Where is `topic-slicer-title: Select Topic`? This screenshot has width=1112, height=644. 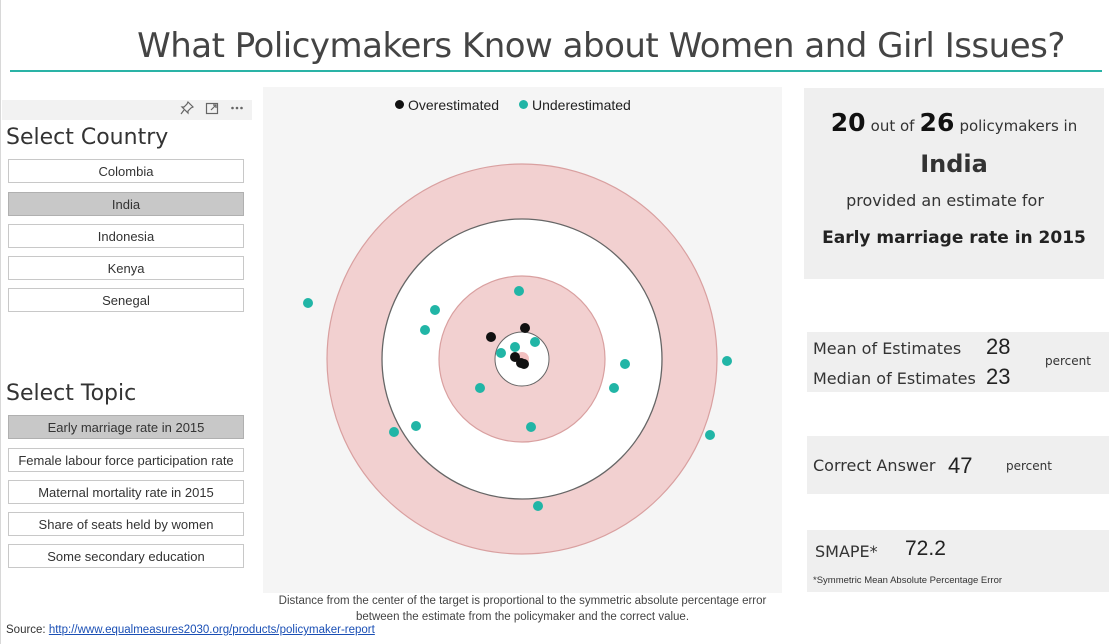
topic-slicer-title: Select Topic is located at coordinates (71, 393).